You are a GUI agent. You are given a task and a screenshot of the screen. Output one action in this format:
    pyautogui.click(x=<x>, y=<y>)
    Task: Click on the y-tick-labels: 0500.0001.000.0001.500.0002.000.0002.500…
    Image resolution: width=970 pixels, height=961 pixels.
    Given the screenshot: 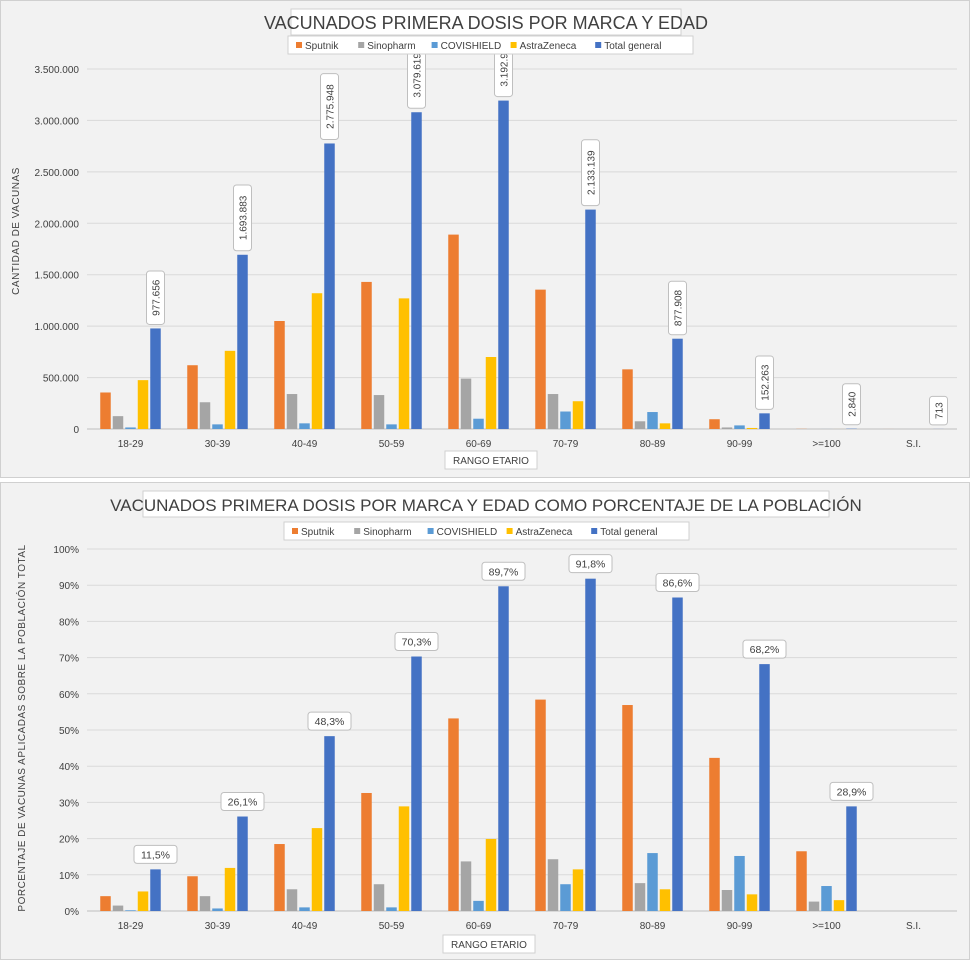 What is the action you would take?
    pyautogui.click(x=57, y=250)
    